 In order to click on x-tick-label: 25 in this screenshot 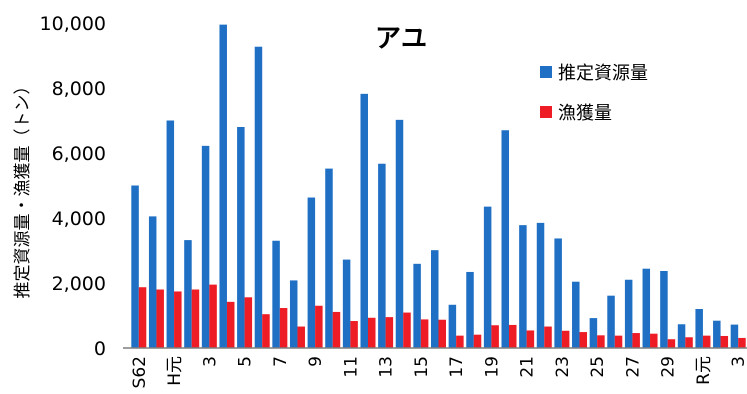, I will do `click(598, 367)`.